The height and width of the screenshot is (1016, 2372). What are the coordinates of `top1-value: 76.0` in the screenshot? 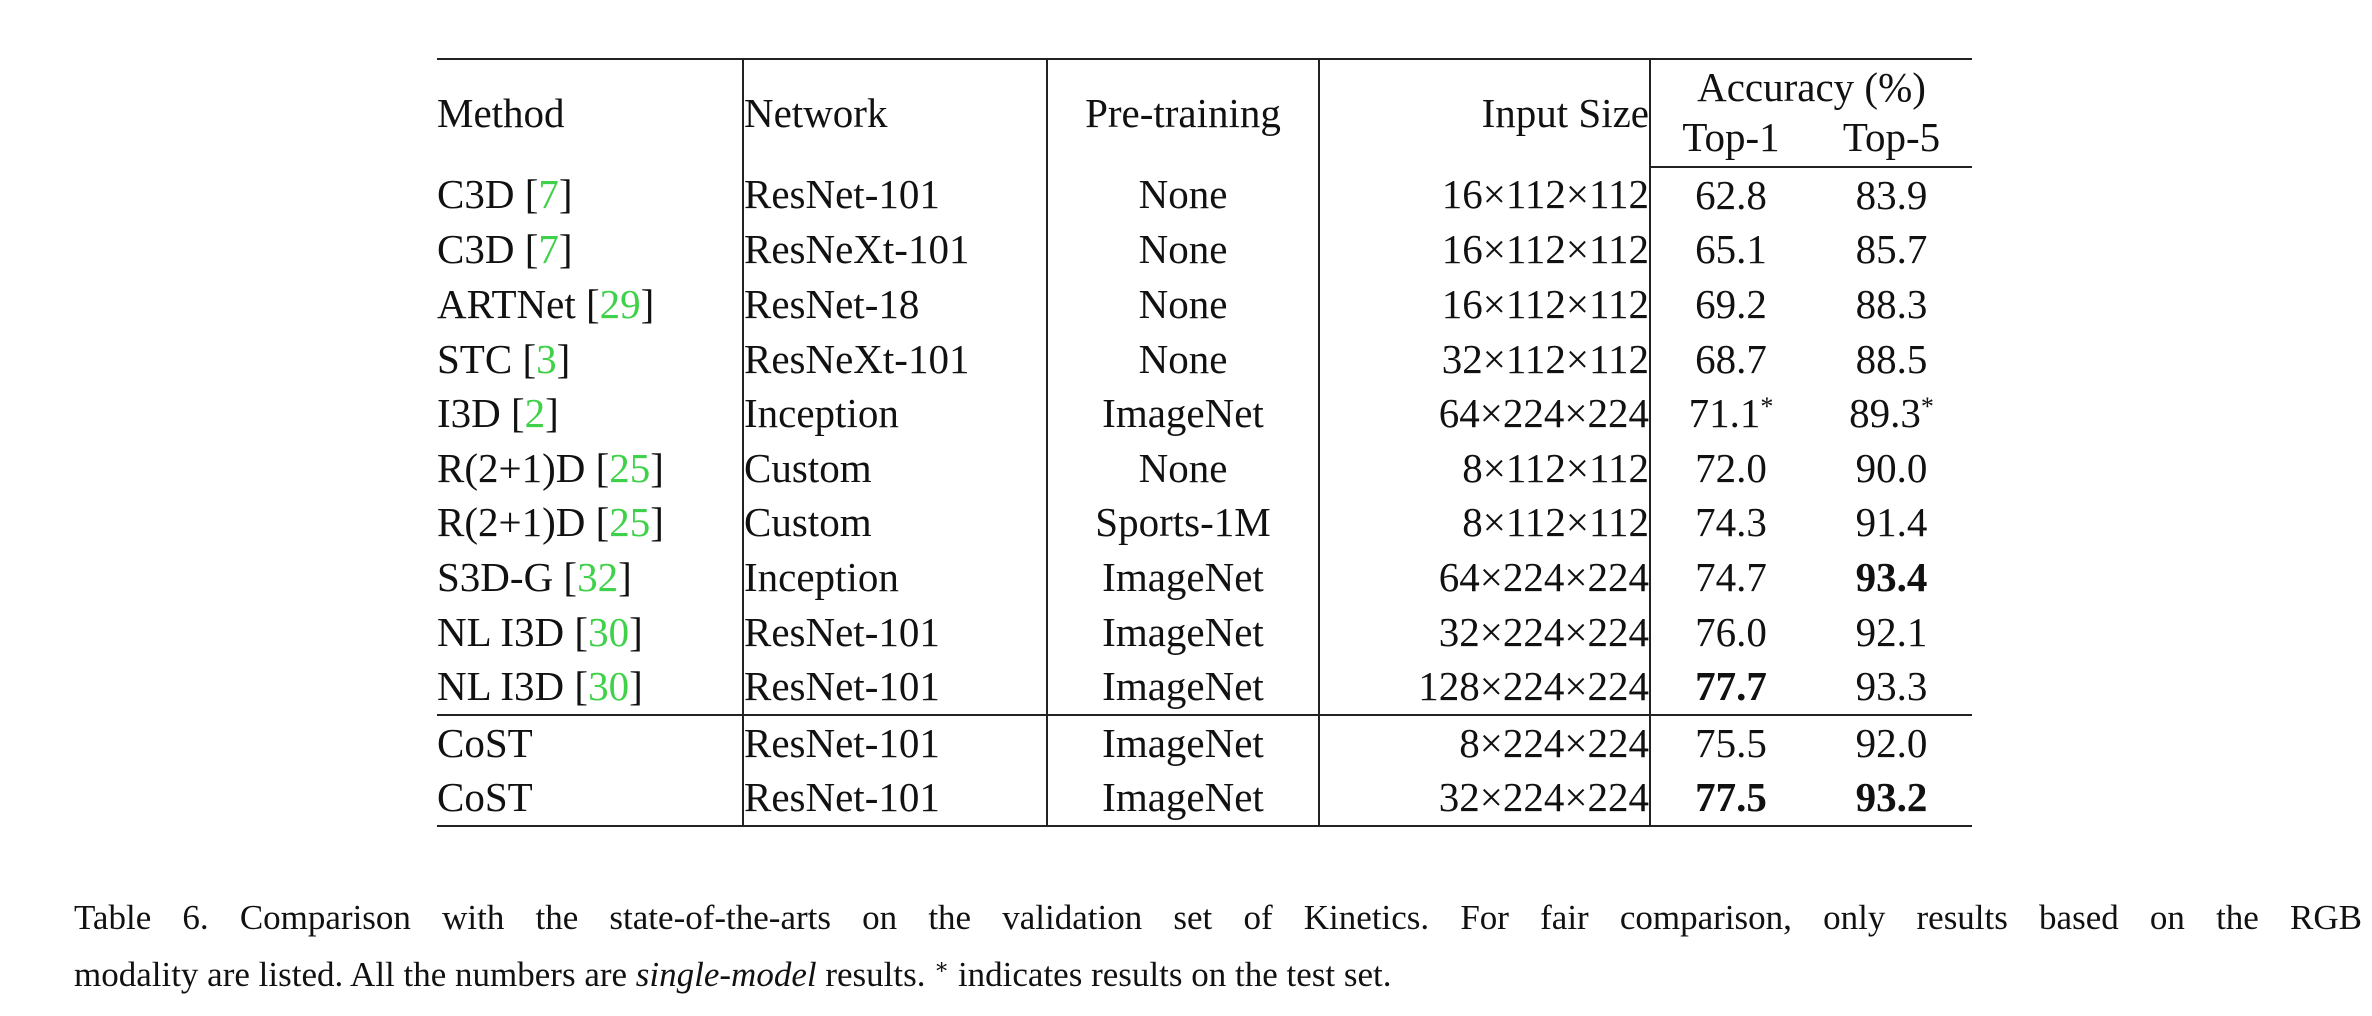 It's located at (1731, 631).